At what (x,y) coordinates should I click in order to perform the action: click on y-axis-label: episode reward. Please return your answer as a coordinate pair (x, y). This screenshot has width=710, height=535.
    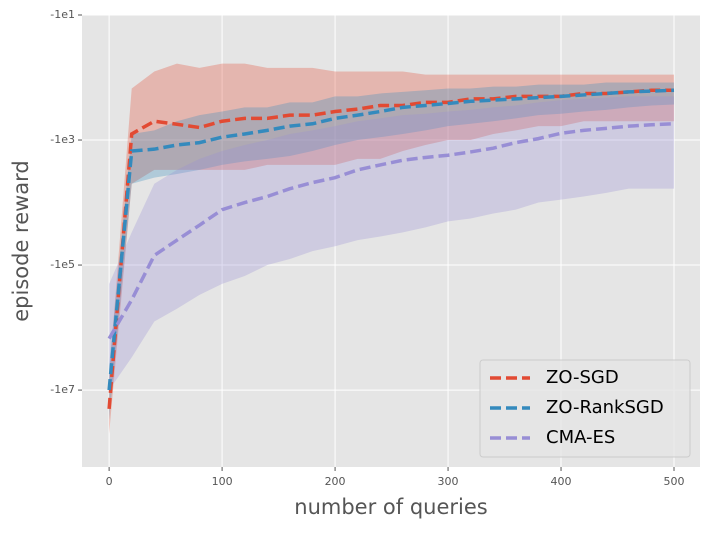
    Looking at the image, I should click on (21, 241).